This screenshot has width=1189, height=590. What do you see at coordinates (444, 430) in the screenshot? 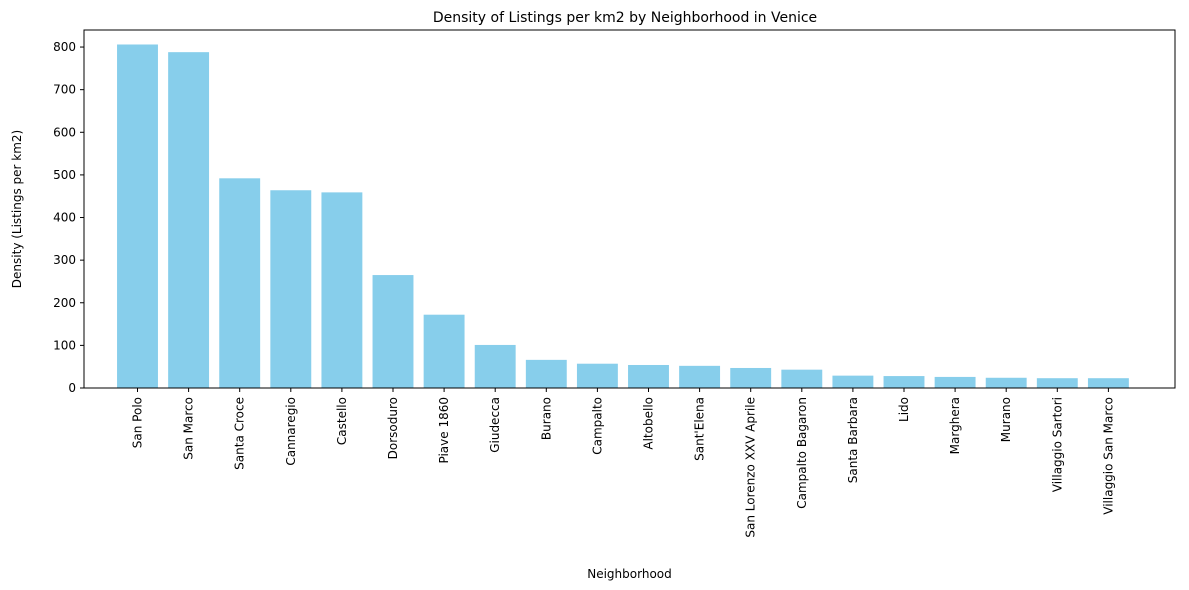
I see `x-tick-label-piave-1860: Piave 1860` at bounding box center [444, 430].